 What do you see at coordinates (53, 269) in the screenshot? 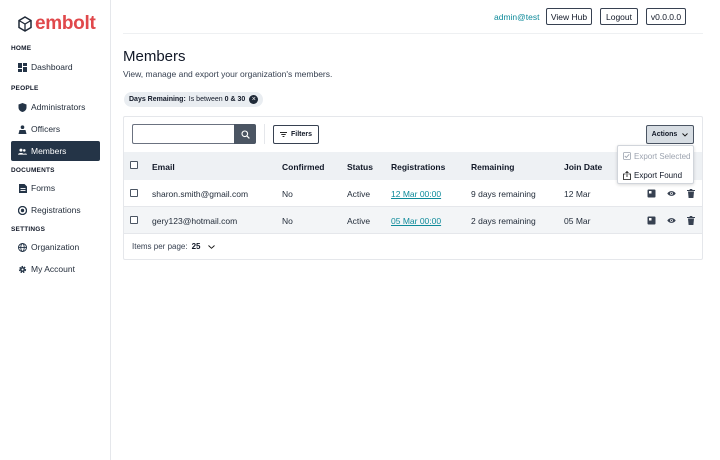
I see `sidebar-item-label: My Account` at bounding box center [53, 269].